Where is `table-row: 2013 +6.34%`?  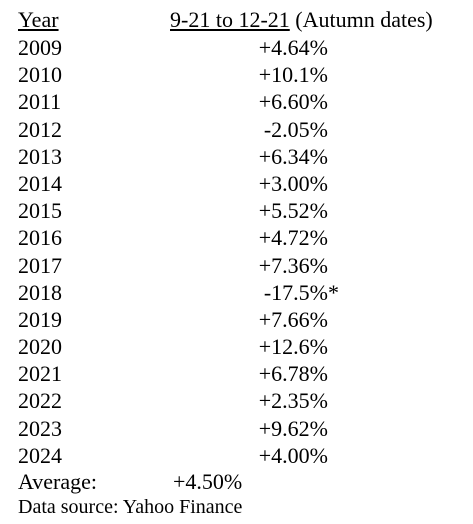
table-row: 2013 +6.34% is located at coordinates (238, 156).